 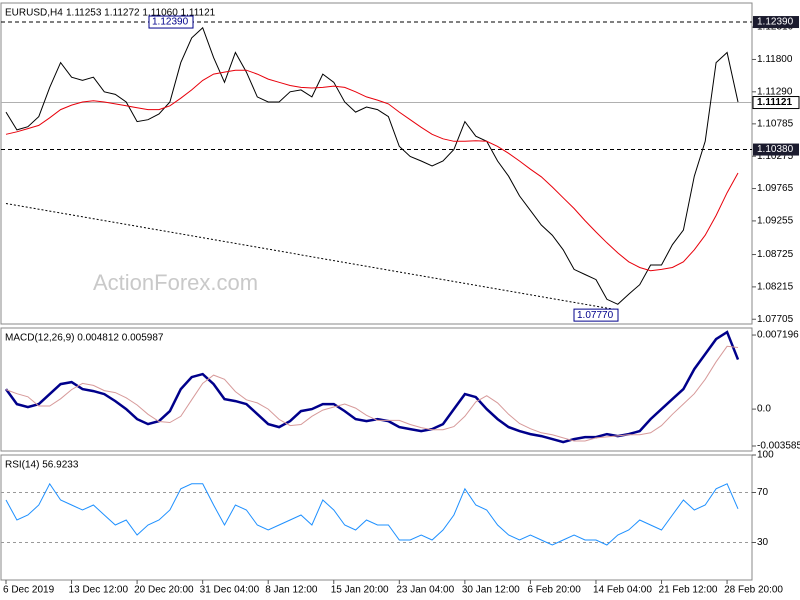 What do you see at coordinates (141, 13) in the screenshot?
I see `quote: 1.11253 1.11272 1.11060 1.11121` at bounding box center [141, 13].